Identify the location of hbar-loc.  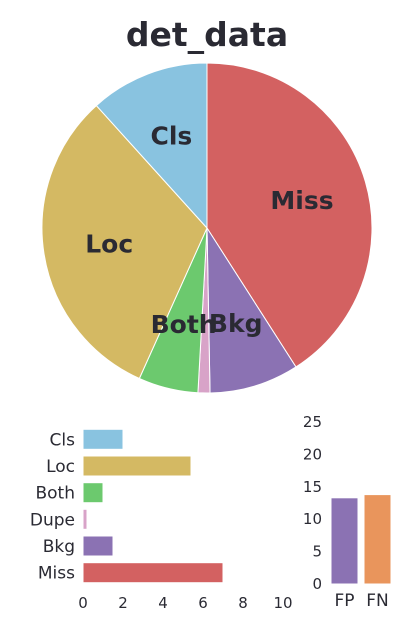
(137, 466).